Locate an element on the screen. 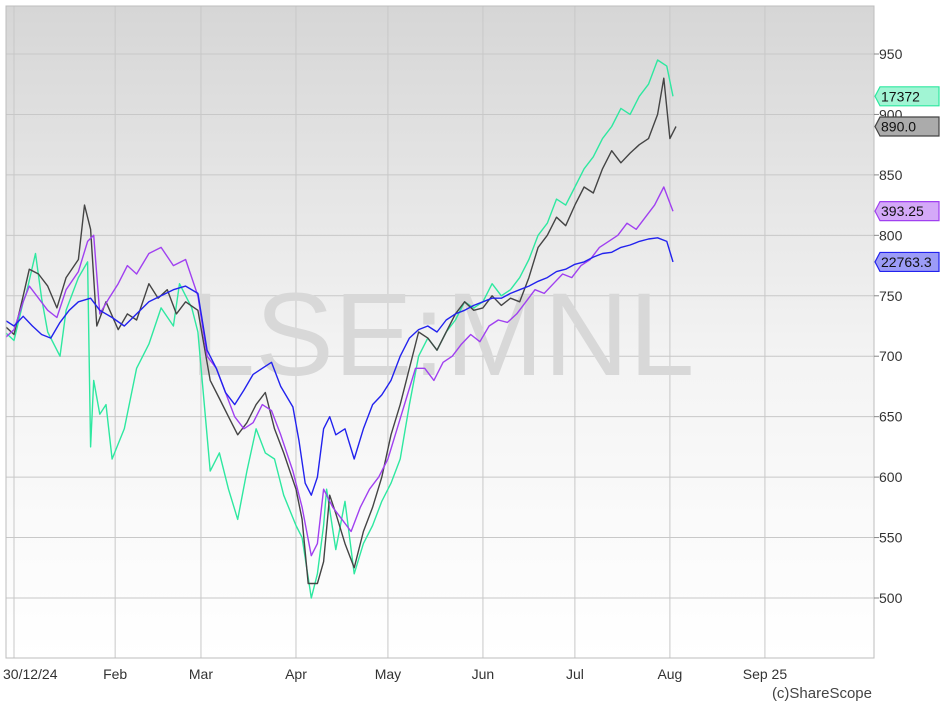 The image size is (941, 705). x-axis: 30/12/24 Feb Mar Apr May Jun Jul Aug Sep 25 is located at coordinates (395, 674).